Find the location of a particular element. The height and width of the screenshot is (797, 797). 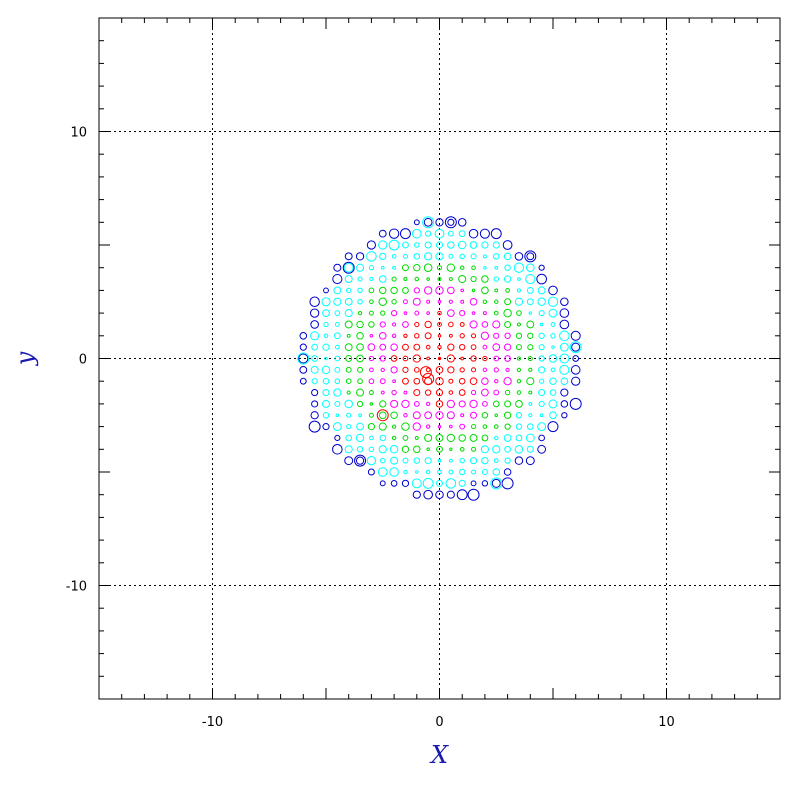

y-tick-label: 10 is located at coordinates (78, 133).